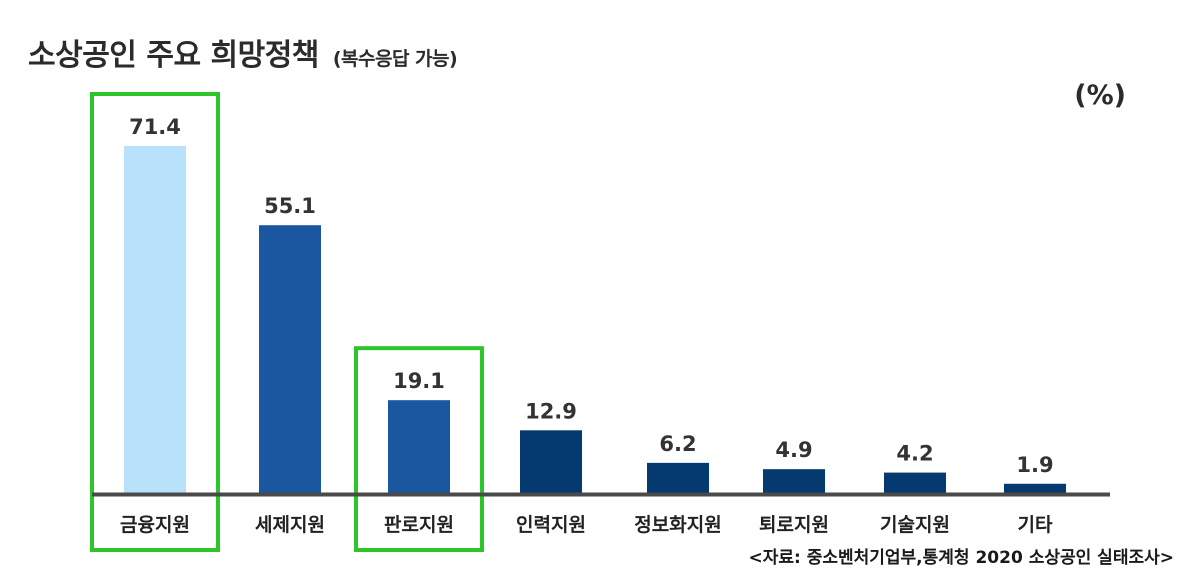 The width and height of the screenshot is (1200, 580). I want to click on category-label: 기타, so click(1035, 525).